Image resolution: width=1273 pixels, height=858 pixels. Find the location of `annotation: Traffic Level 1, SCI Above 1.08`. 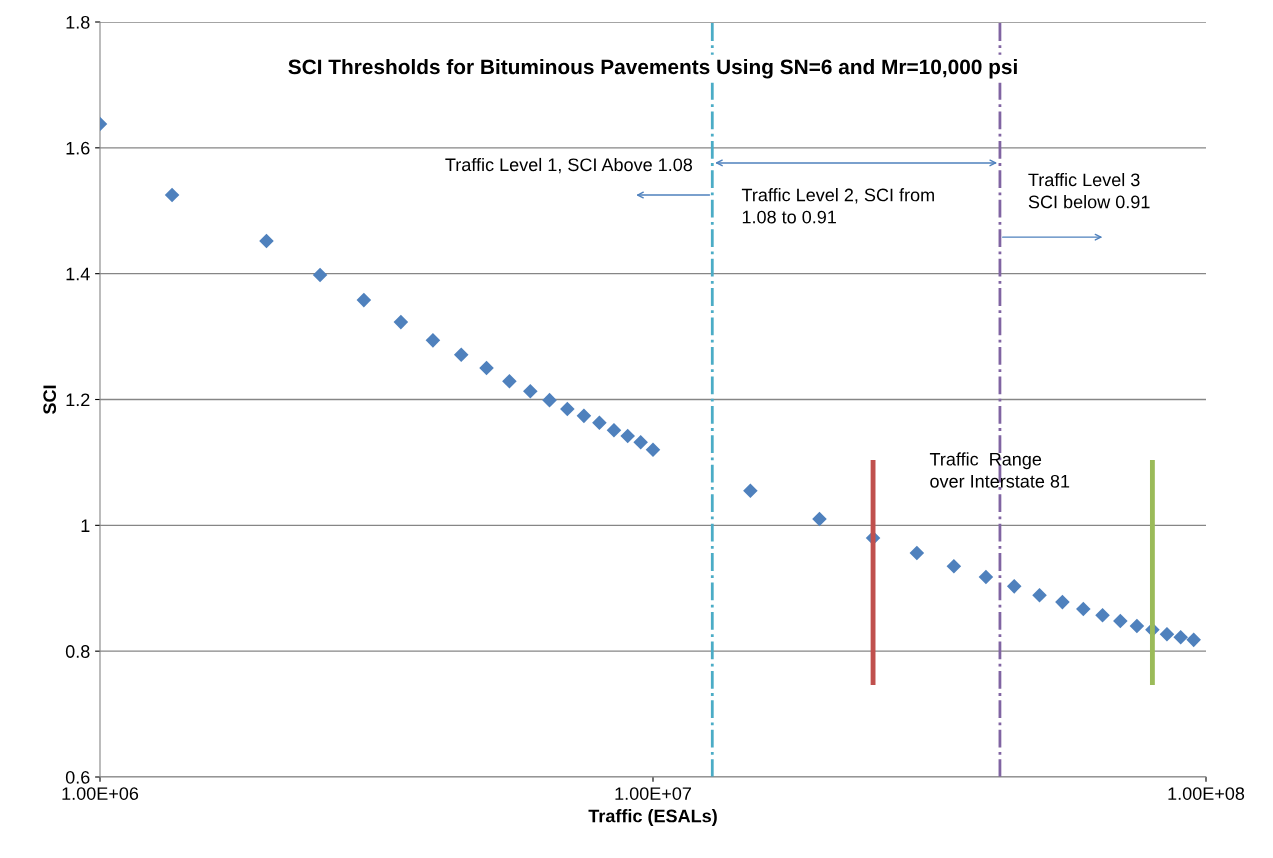

annotation: Traffic Level 1, SCI Above 1.08 is located at coordinates (569, 165).